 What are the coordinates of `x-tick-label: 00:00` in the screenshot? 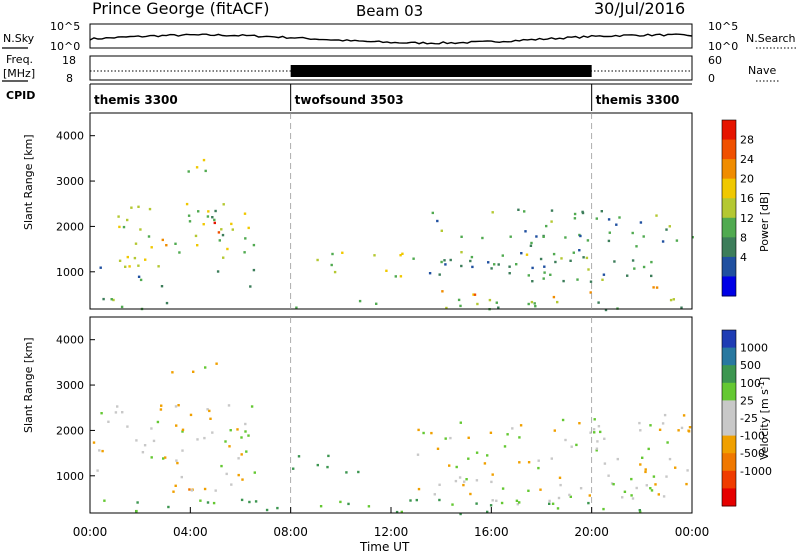 It's located at (692, 532).